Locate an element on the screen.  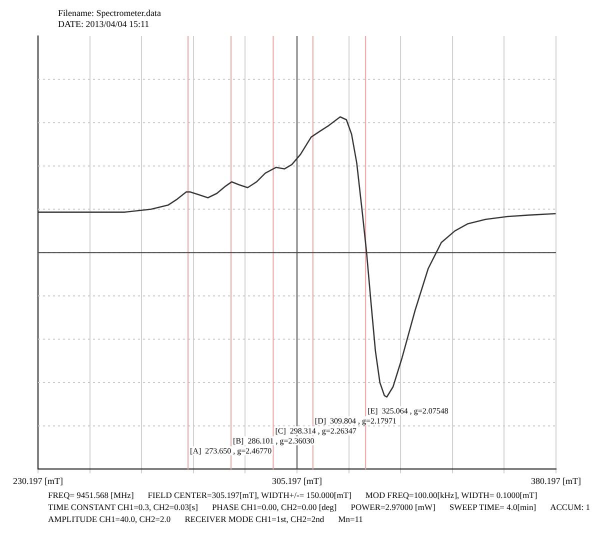
ref-line-label: [A] 273.650 , g=2.46770 is located at coordinates (231, 451).